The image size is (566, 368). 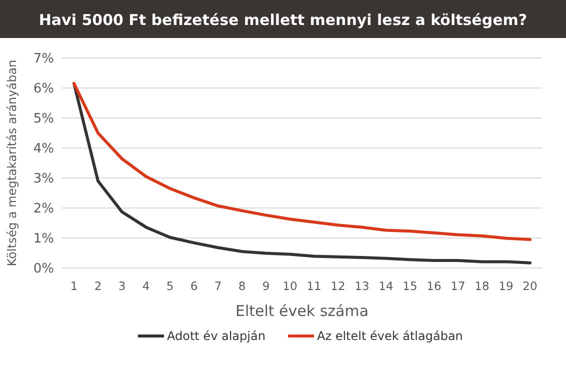 I want to click on x-tick-label: 16, so click(x=434, y=286).